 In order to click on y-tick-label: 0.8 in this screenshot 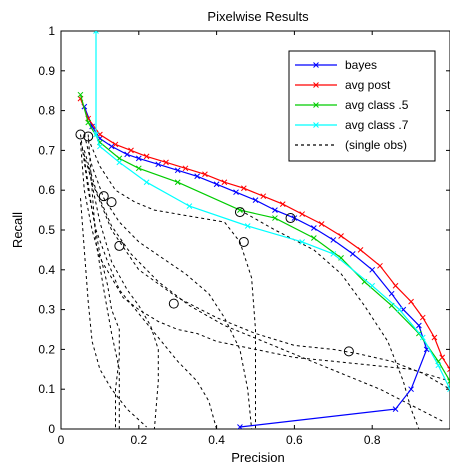, I will do `click(46, 111)`.